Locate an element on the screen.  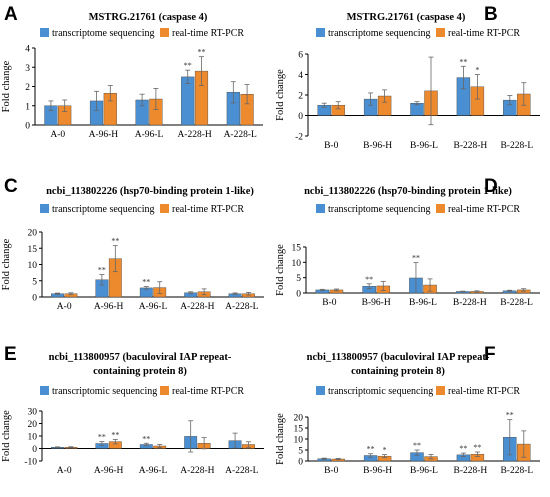
y-tick-label: 5 is located at coordinates (34, 282).